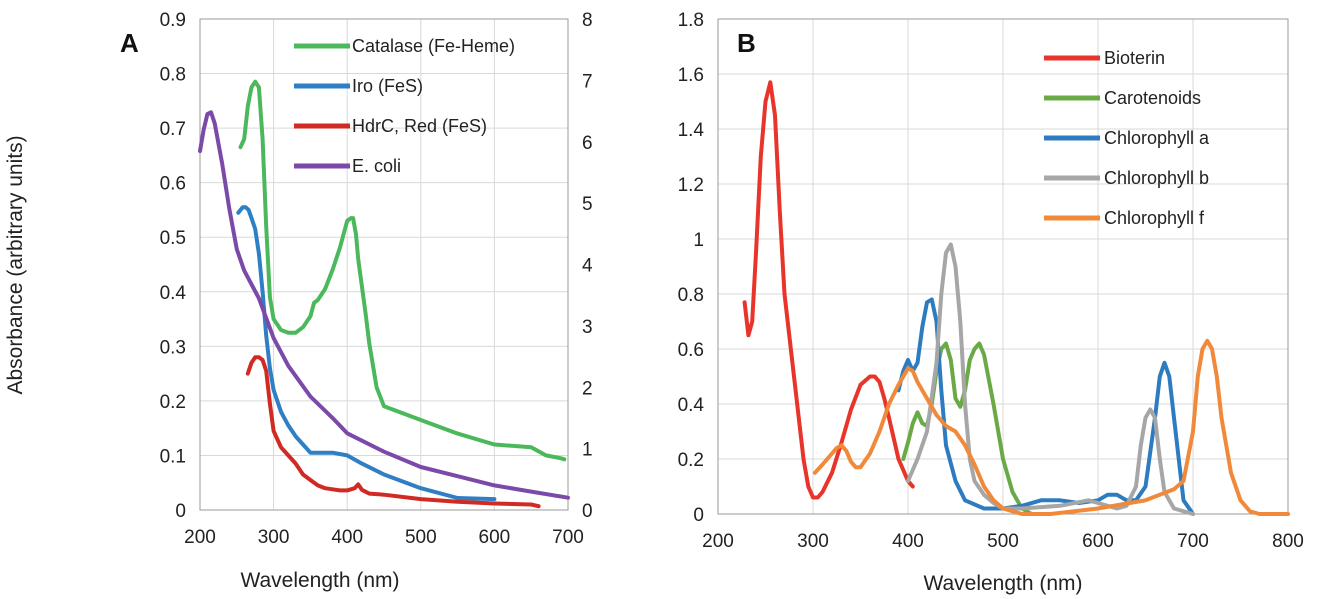  I want to click on chart-b-x-axis-title: Wavelength (nm), so click(1002, 583).